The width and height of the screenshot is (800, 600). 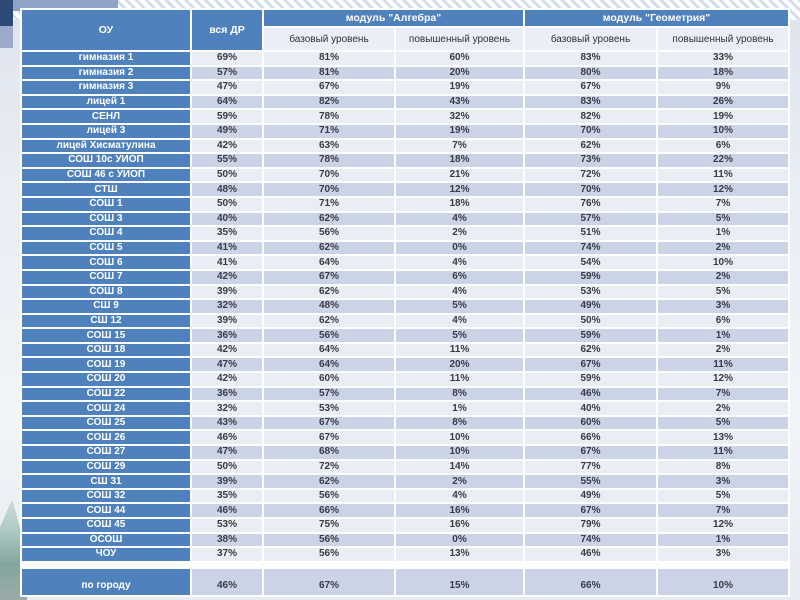 What do you see at coordinates (106, 160) in the screenshot?
I see `school-name-cell: СОШ 10с УИОП` at bounding box center [106, 160].